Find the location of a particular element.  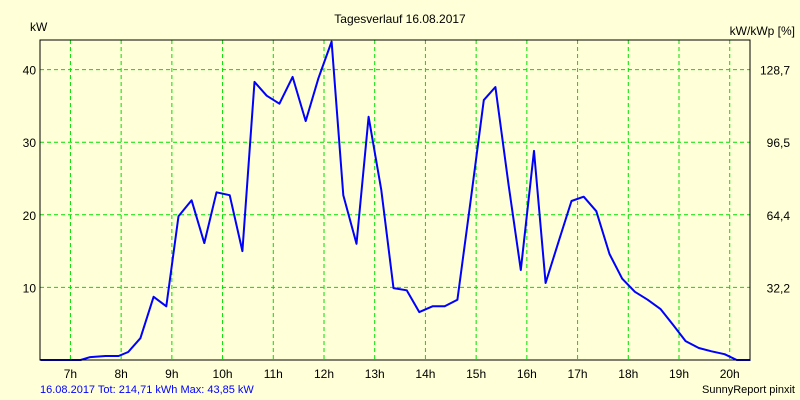

y-tick-label: 20 is located at coordinates (30, 216).